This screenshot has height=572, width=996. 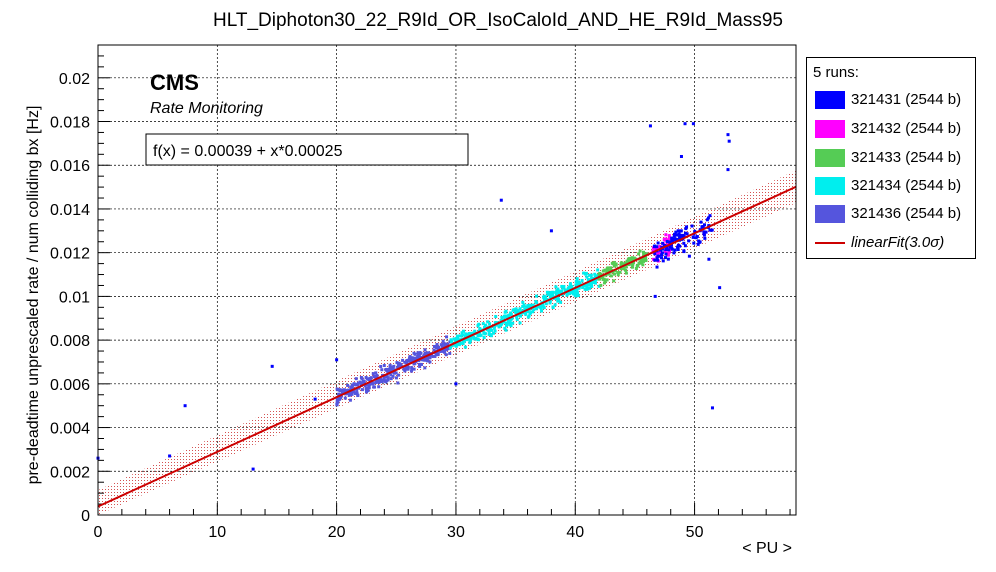 What do you see at coordinates (70, 210) in the screenshot?
I see `y-tick-label: 0.014` at bounding box center [70, 210].